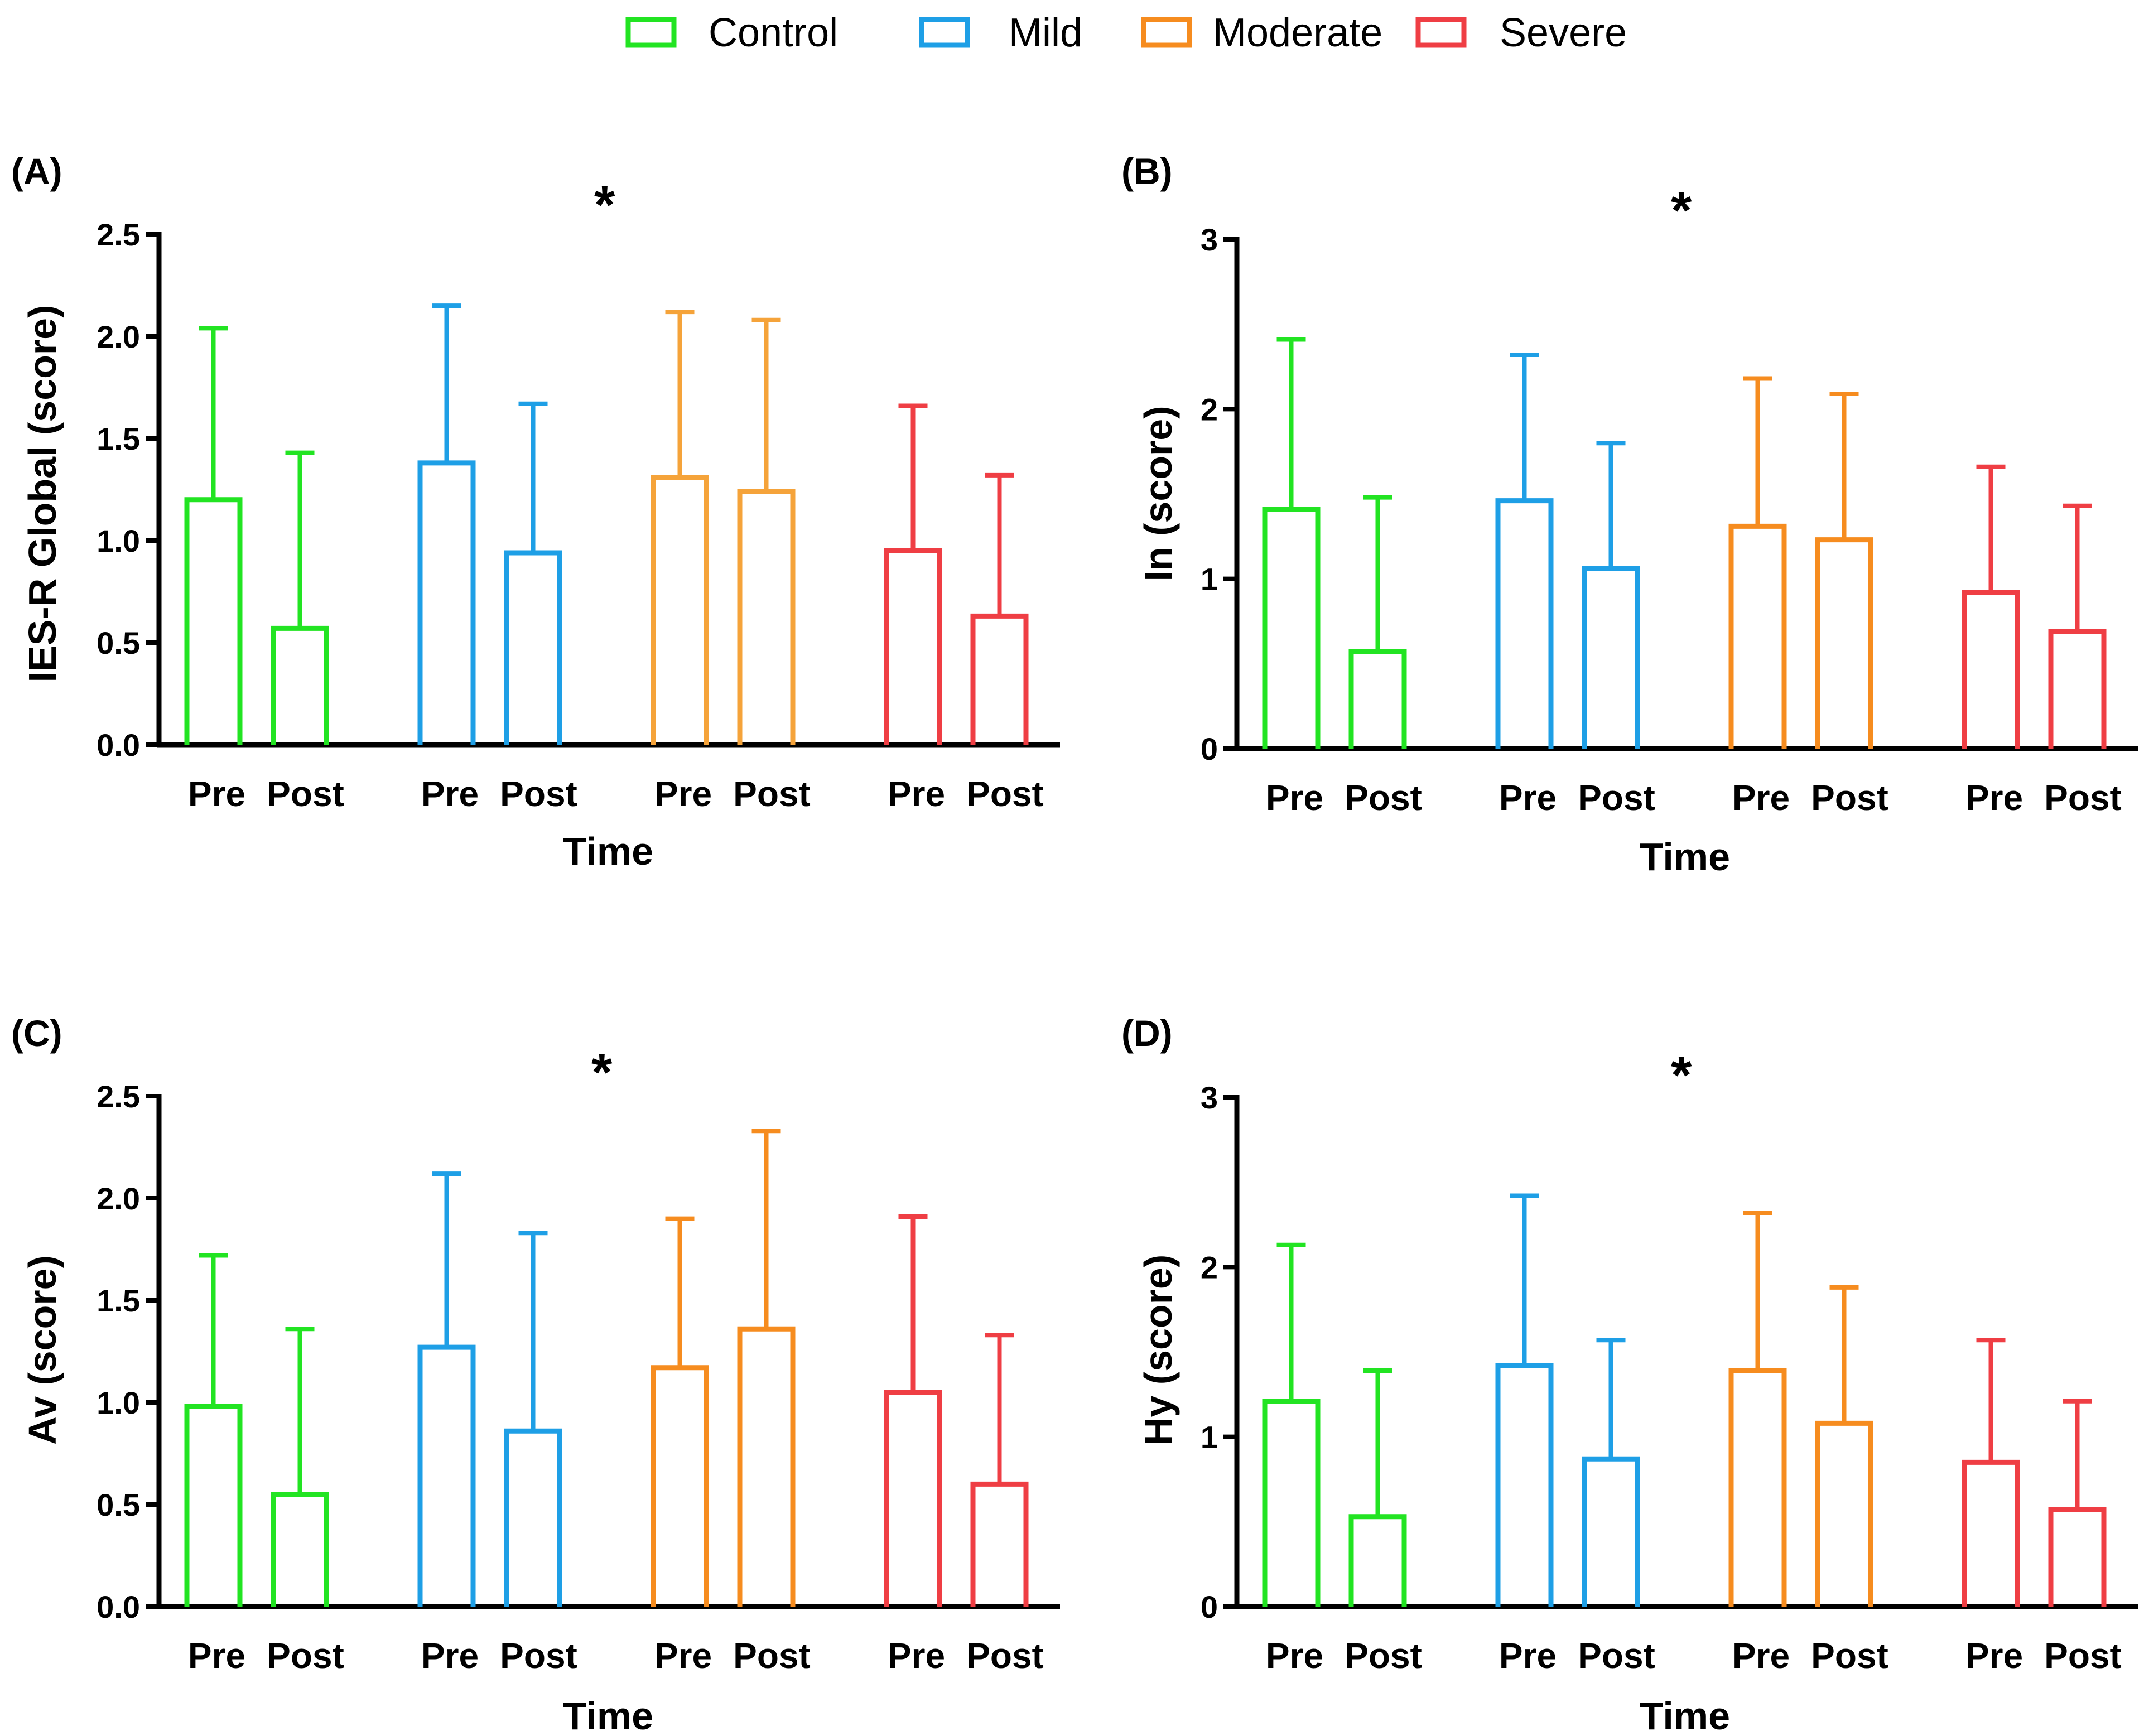 Image resolution: width=2149 pixels, height=1736 pixels. I want to click on legend-swatch-mild, so click(944, 32).